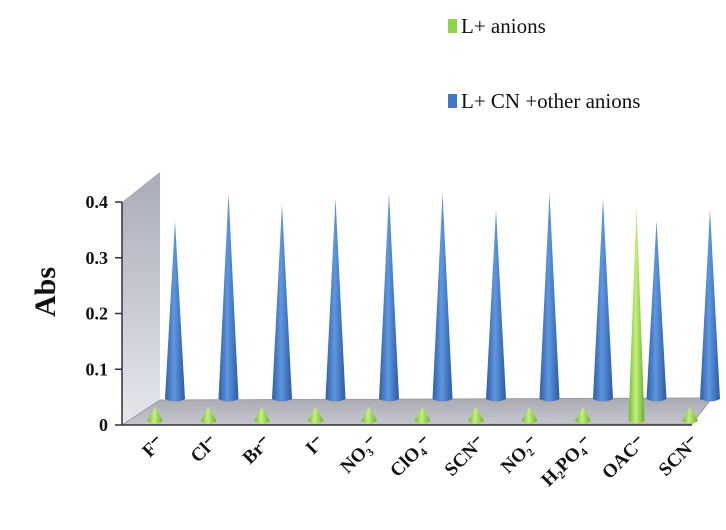  Describe the element at coordinates (45, 292) in the screenshot. I see `y-axis-title: Abs` at that location.